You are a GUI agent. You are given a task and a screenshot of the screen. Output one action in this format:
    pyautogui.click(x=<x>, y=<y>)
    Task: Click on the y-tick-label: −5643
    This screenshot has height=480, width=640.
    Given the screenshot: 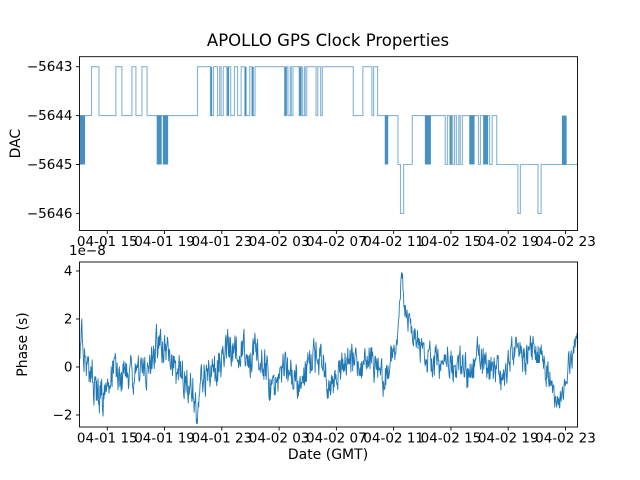 What is the action you would take?
    pyautogui.click(x=50, y=67)
    